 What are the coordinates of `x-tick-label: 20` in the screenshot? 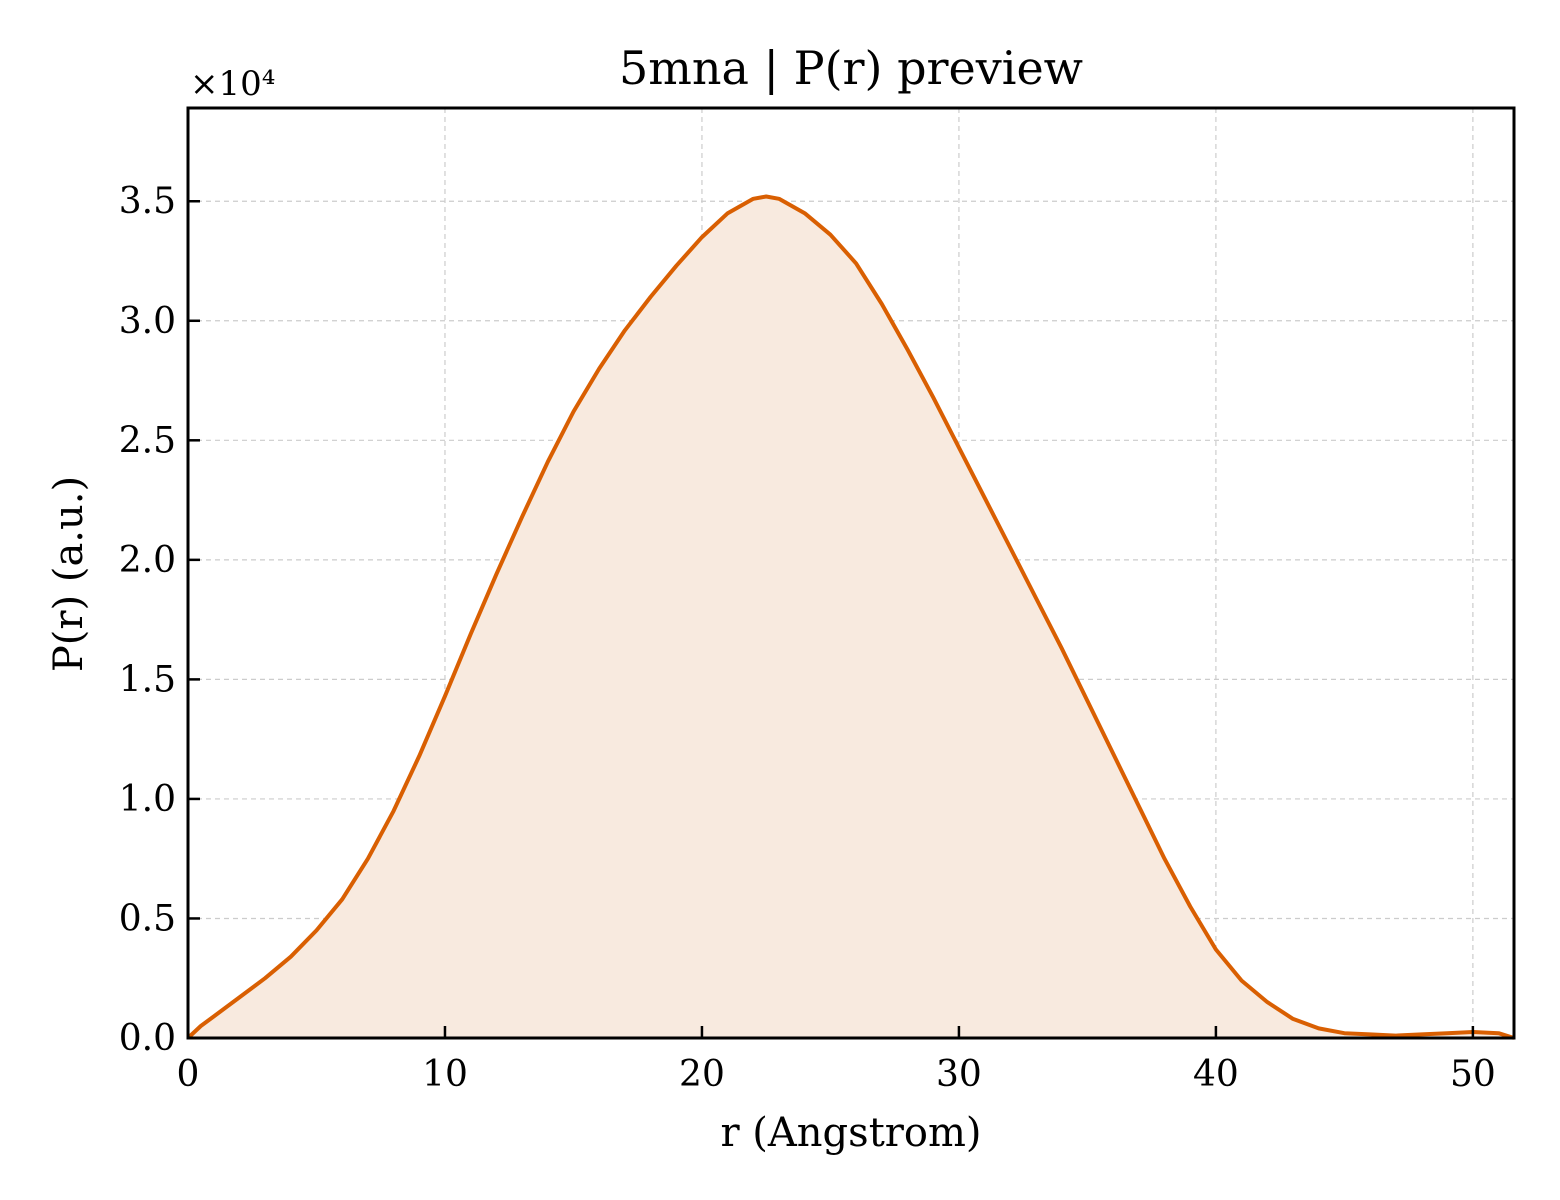 It's located at (702, 1074).